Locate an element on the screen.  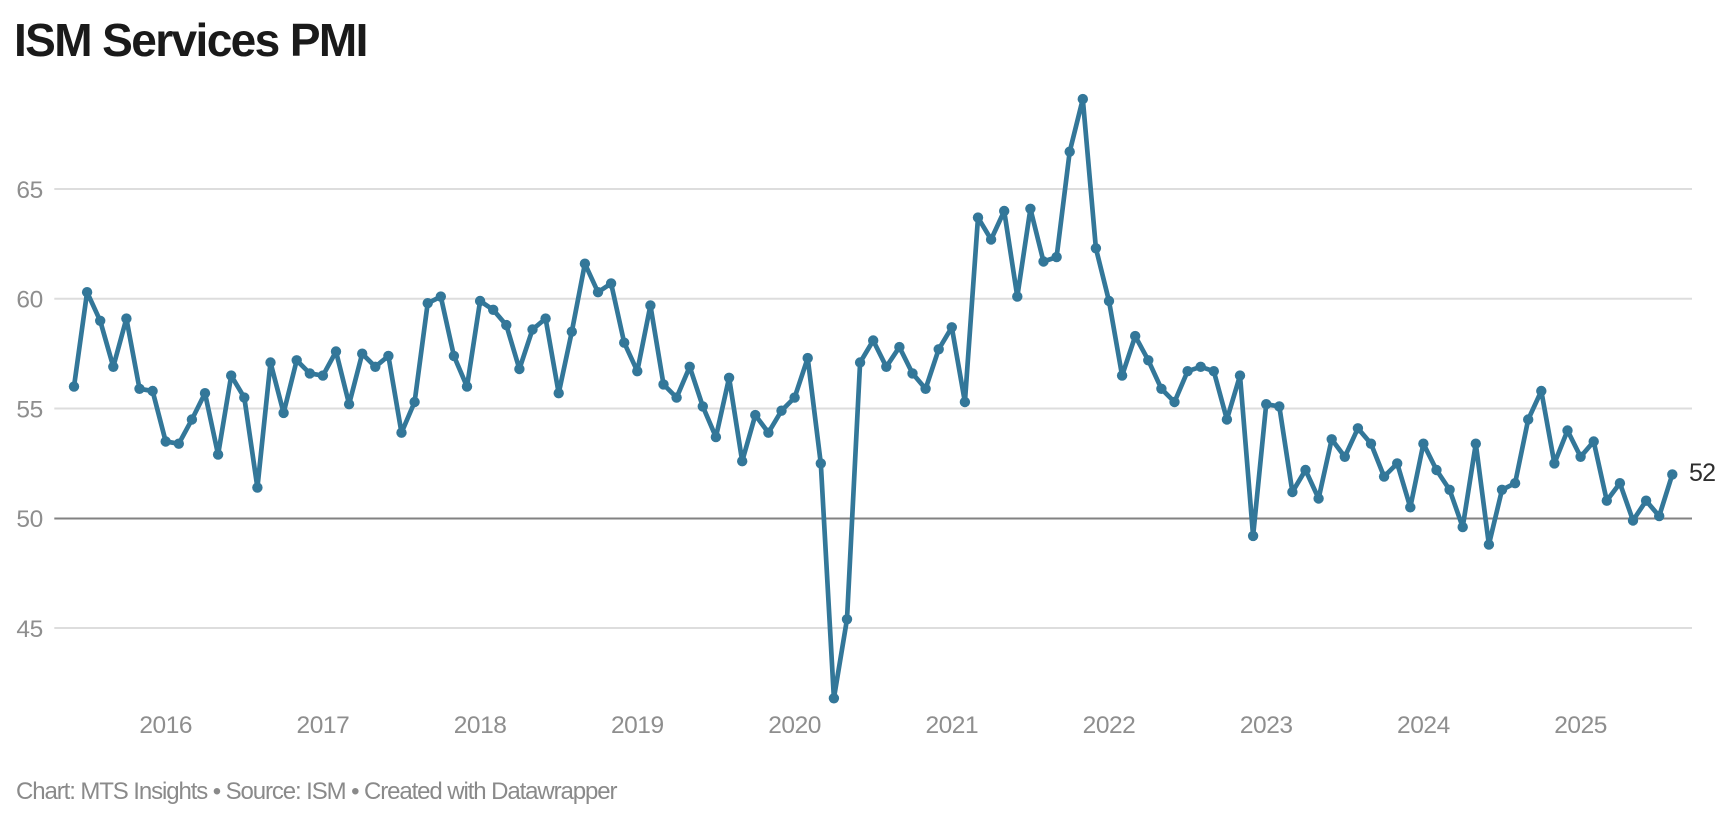
svg-text: 50 is located at coordinates (29, 519).